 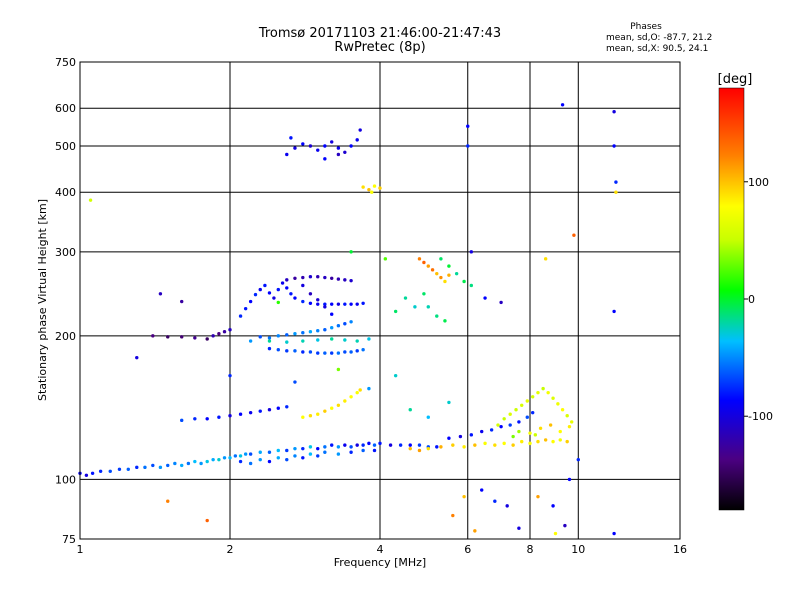 What do you see at coordinates (382, 549) in the screenshot?
I see `x-axis-ticks: 1 2 4 6 8 10 16` at bounding box center [382, 549].